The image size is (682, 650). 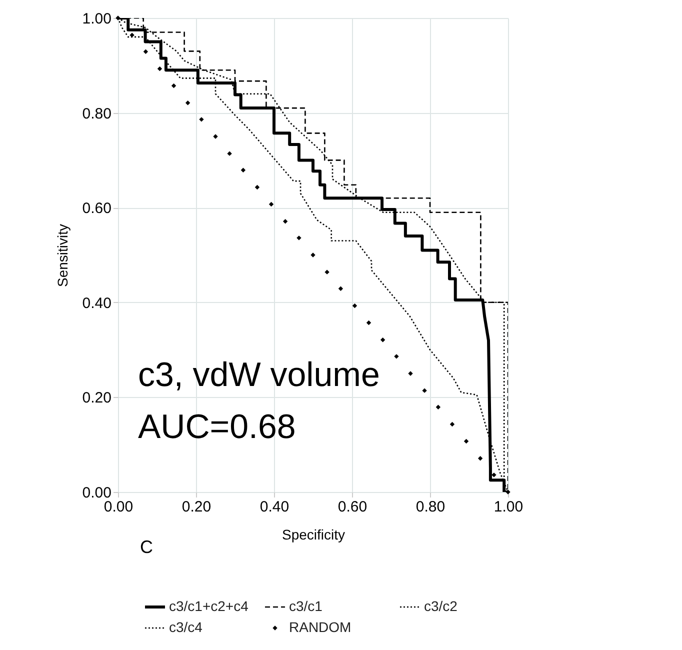 What do you see at coordinates (306, 606) in the screenshot?
I see `legend-label: c3/c1` at bounding box center [306, 606].